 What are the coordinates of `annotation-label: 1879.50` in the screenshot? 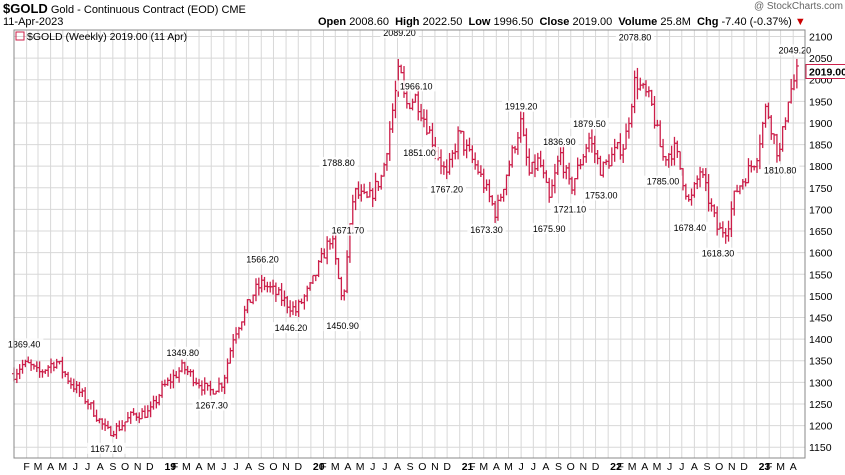 It's located at (589, 124).